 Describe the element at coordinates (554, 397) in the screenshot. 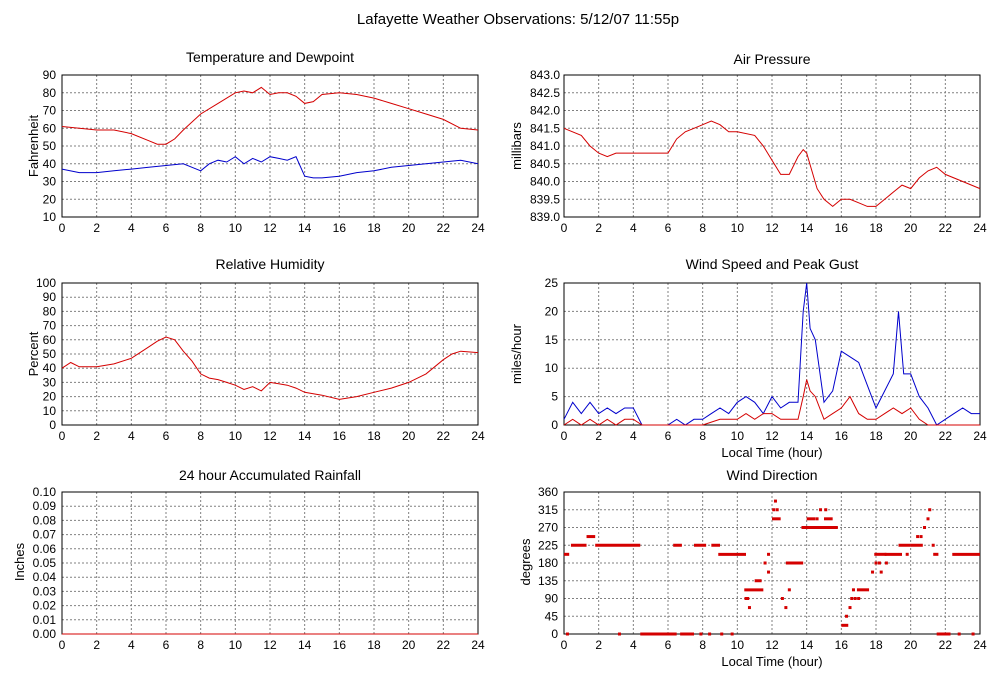

I see `y-tick-label: 5` at that location.